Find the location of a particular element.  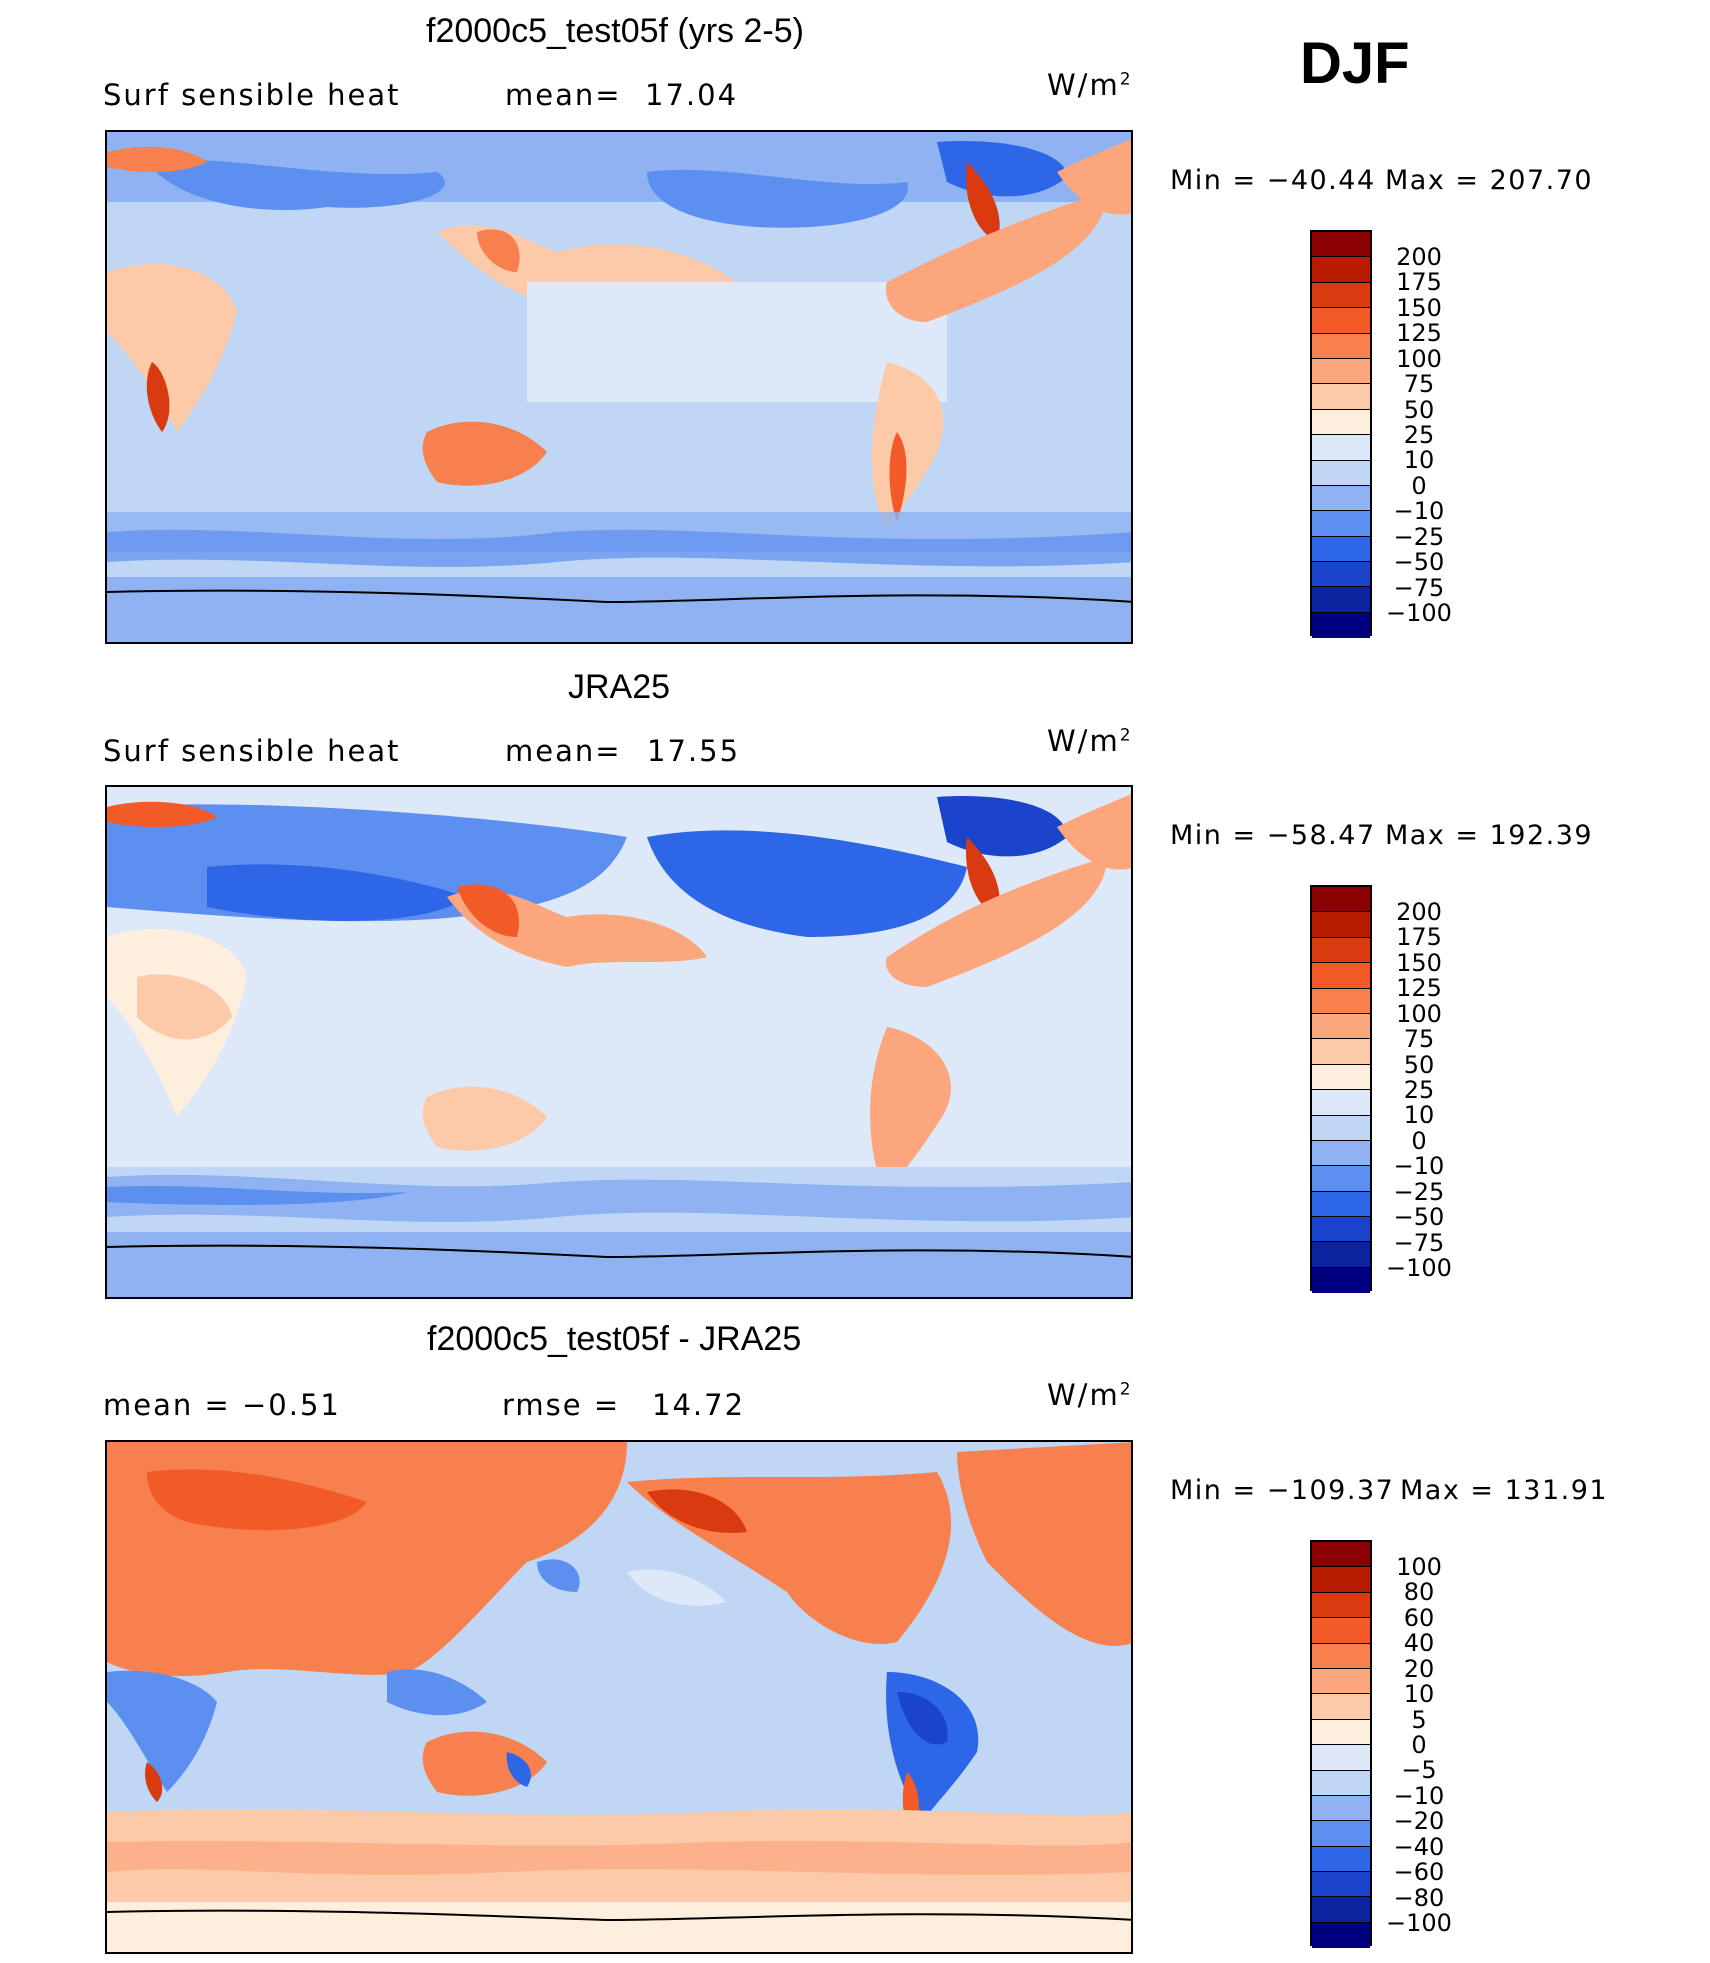

mean-value: 17.04 is located at coordinates (692, 95).